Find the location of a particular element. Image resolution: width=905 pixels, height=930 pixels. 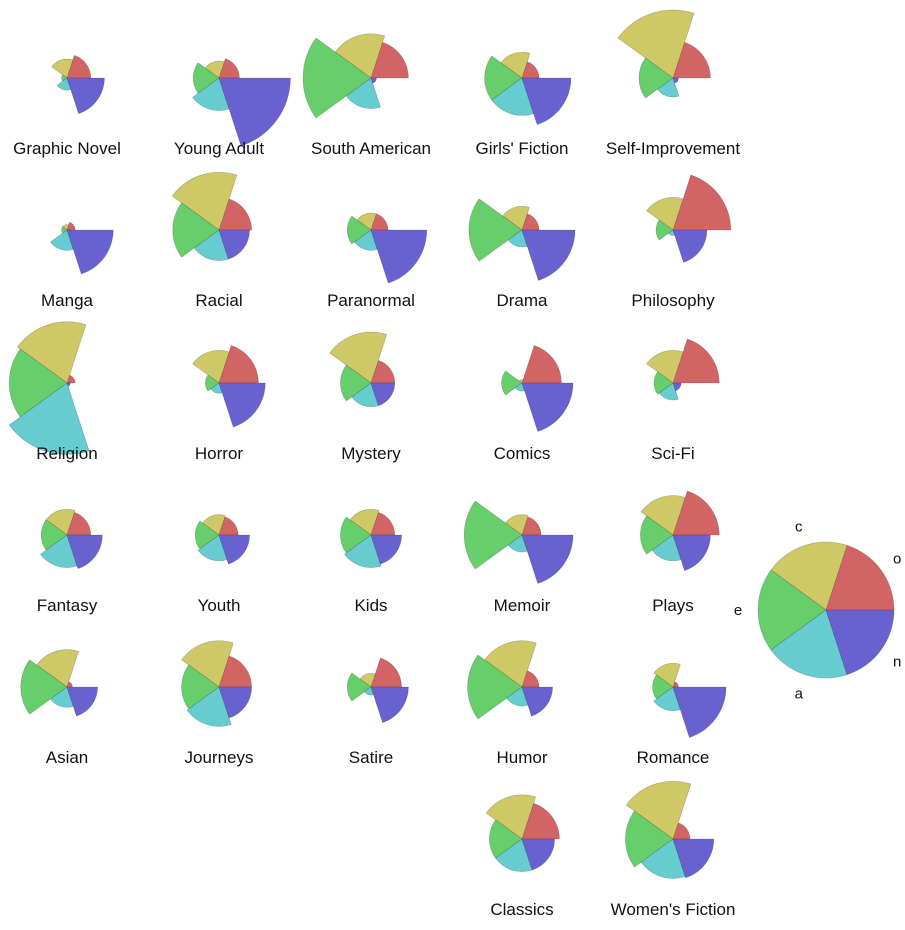

genre-label: Plays is located at coordinates (673, 605).